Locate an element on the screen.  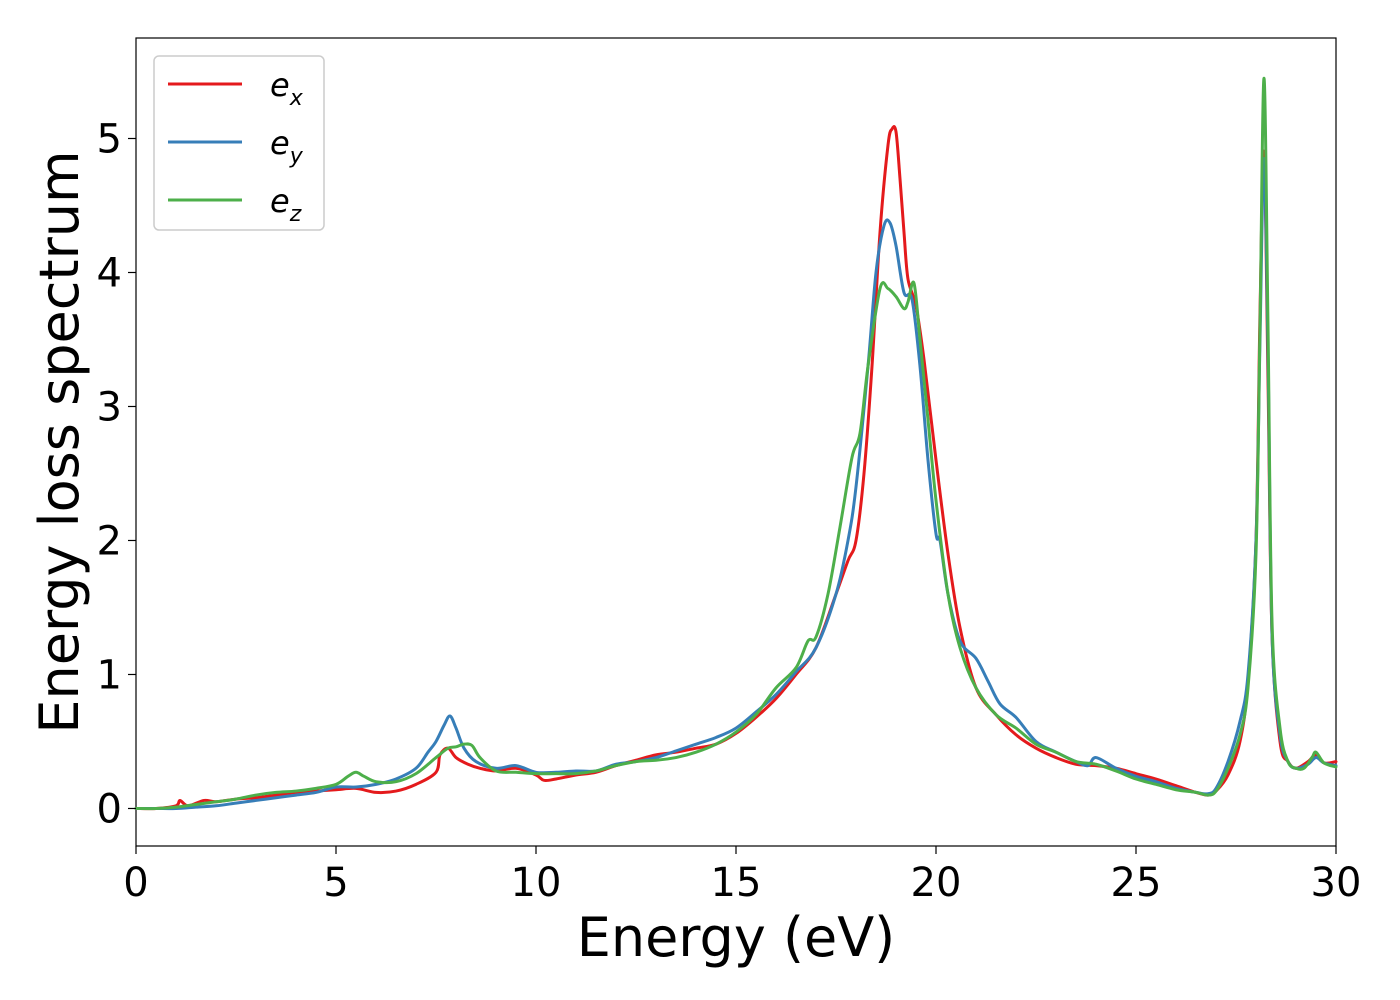
y-tick-label: 1 is located at coordinates (109, 675).